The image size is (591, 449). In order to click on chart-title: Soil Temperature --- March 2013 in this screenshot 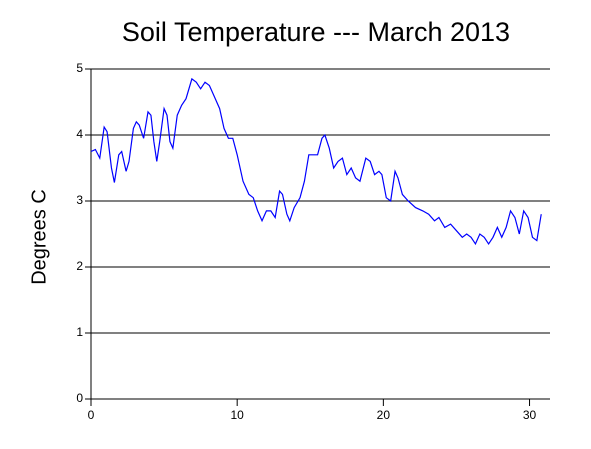, I will do `click(316, 32)`.